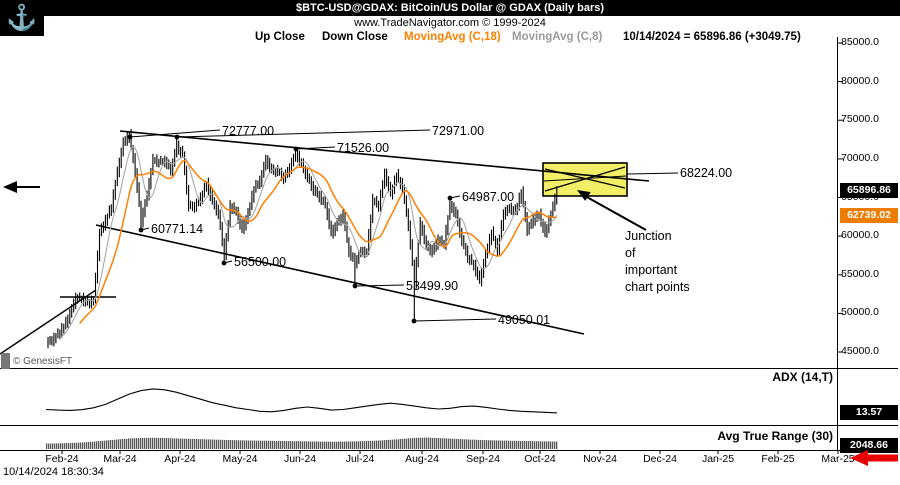  Describe the element at coordinates (180, 459) in the screenshot. I see `x-axis-label: Apr-24` at that location.